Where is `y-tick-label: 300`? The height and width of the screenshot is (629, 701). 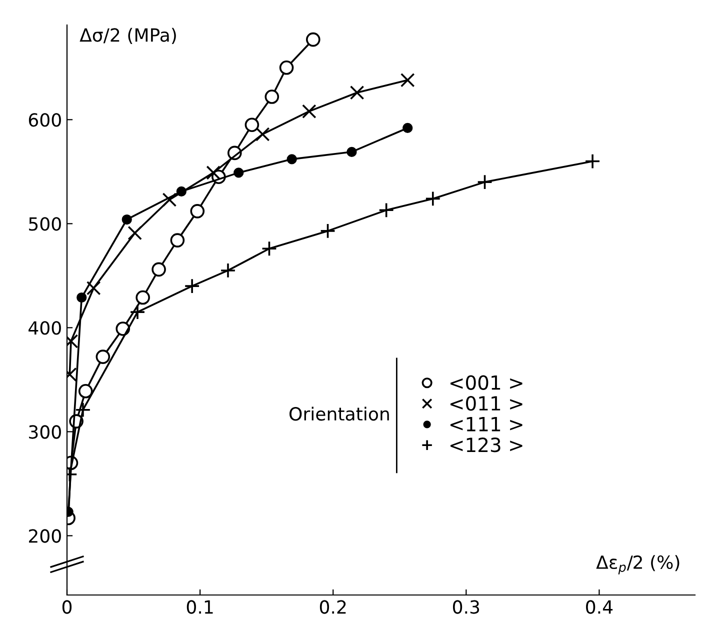 y-tick-label: 300 is located at coordinates (45, 432).